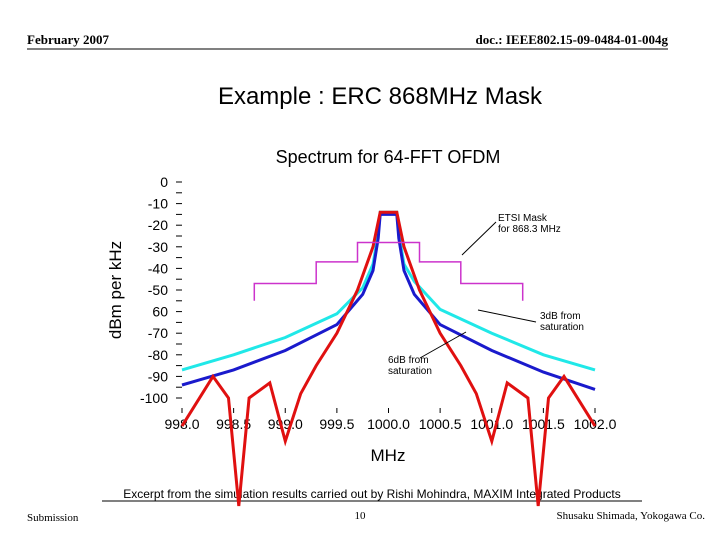  What do you see at coordinates (440, 424) in the screenshot?
I see `x-tick-label: 1000.5` at bounding box center [440, 424].